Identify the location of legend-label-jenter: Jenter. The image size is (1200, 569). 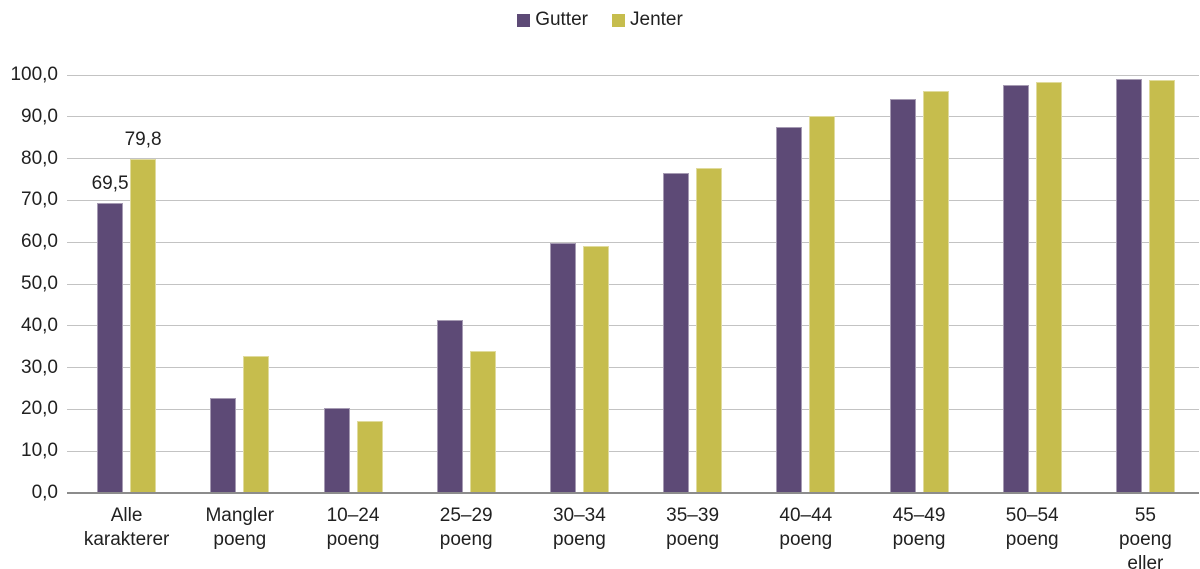
(656, 19).